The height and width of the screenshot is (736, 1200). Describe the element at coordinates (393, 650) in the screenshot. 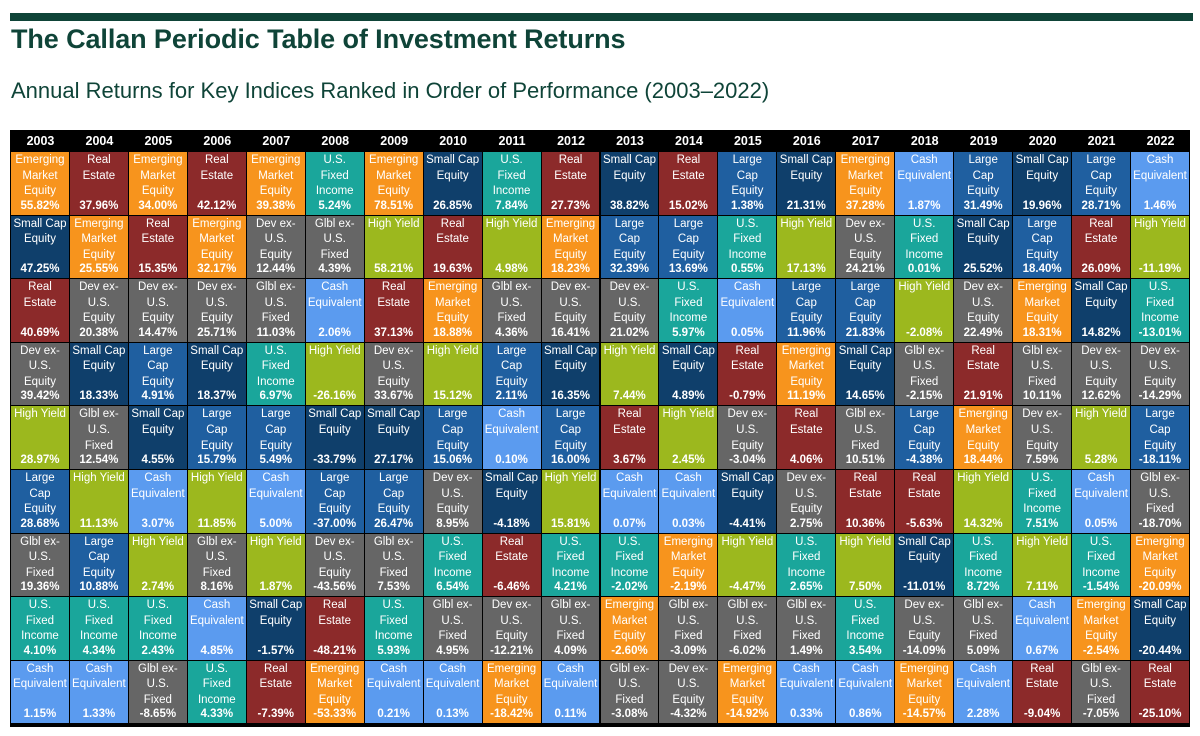

I see `return-value: 5.93%` at that location.